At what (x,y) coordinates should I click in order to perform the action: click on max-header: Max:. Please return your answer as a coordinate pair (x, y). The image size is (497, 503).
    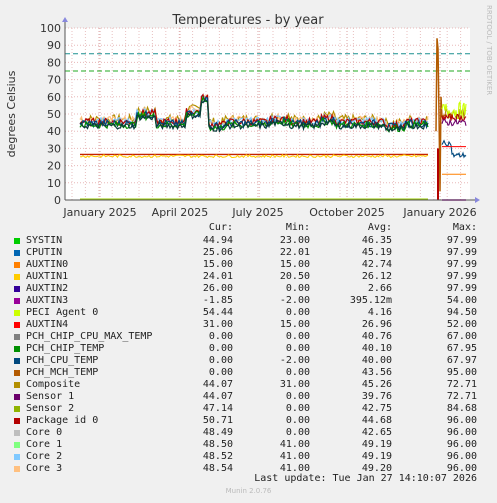
    Looking at the image, I should click on (464, 227).